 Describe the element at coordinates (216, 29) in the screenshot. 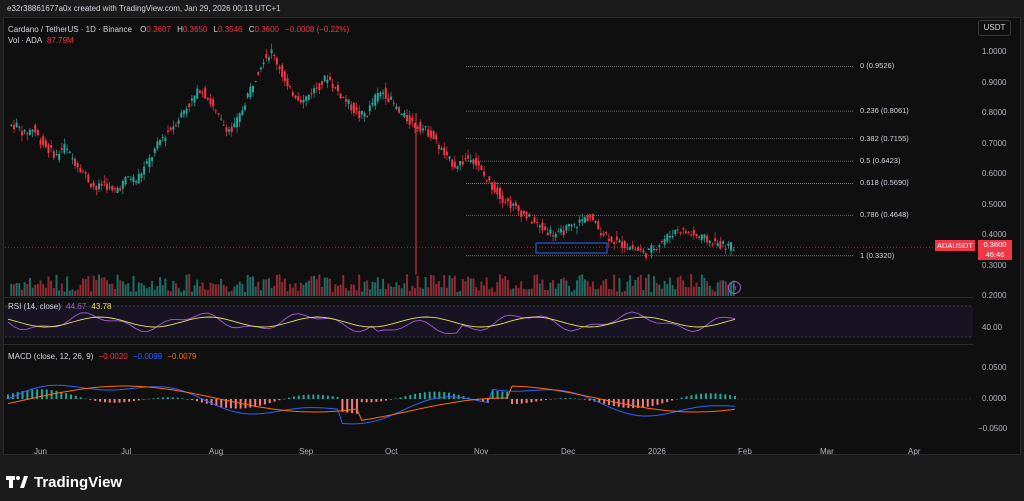

I see `low-label: L` at that location.